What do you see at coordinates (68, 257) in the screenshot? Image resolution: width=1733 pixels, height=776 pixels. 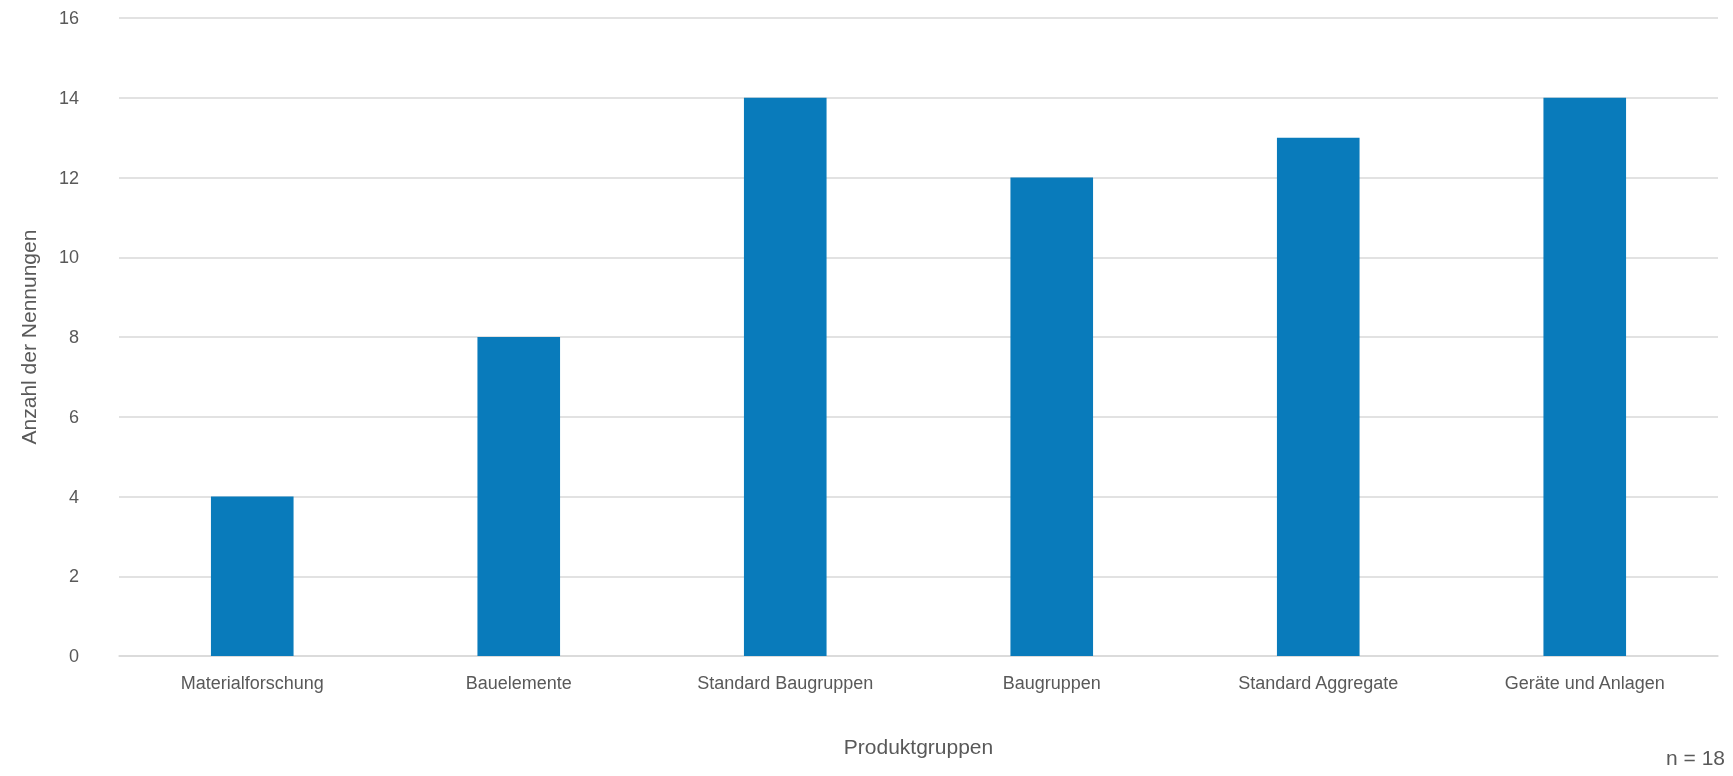 I see `y-tick-label: 10` at bounding box center [68, 257].